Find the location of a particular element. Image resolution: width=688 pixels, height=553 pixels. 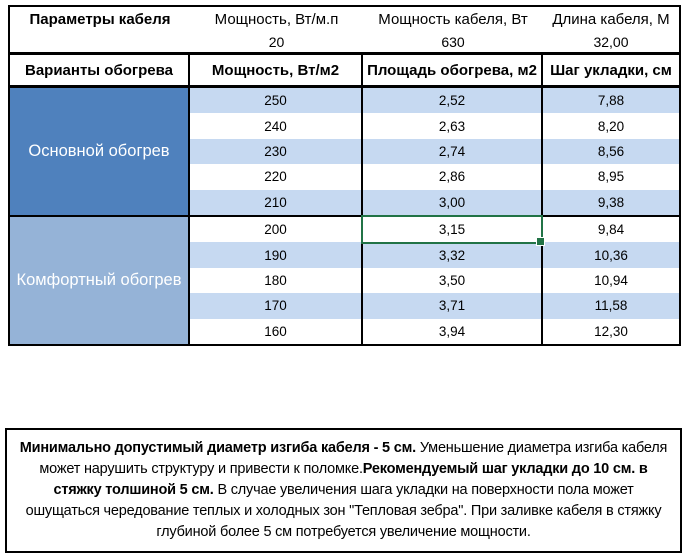

table-cell: 2,86 is located at coordinates (453, 177).